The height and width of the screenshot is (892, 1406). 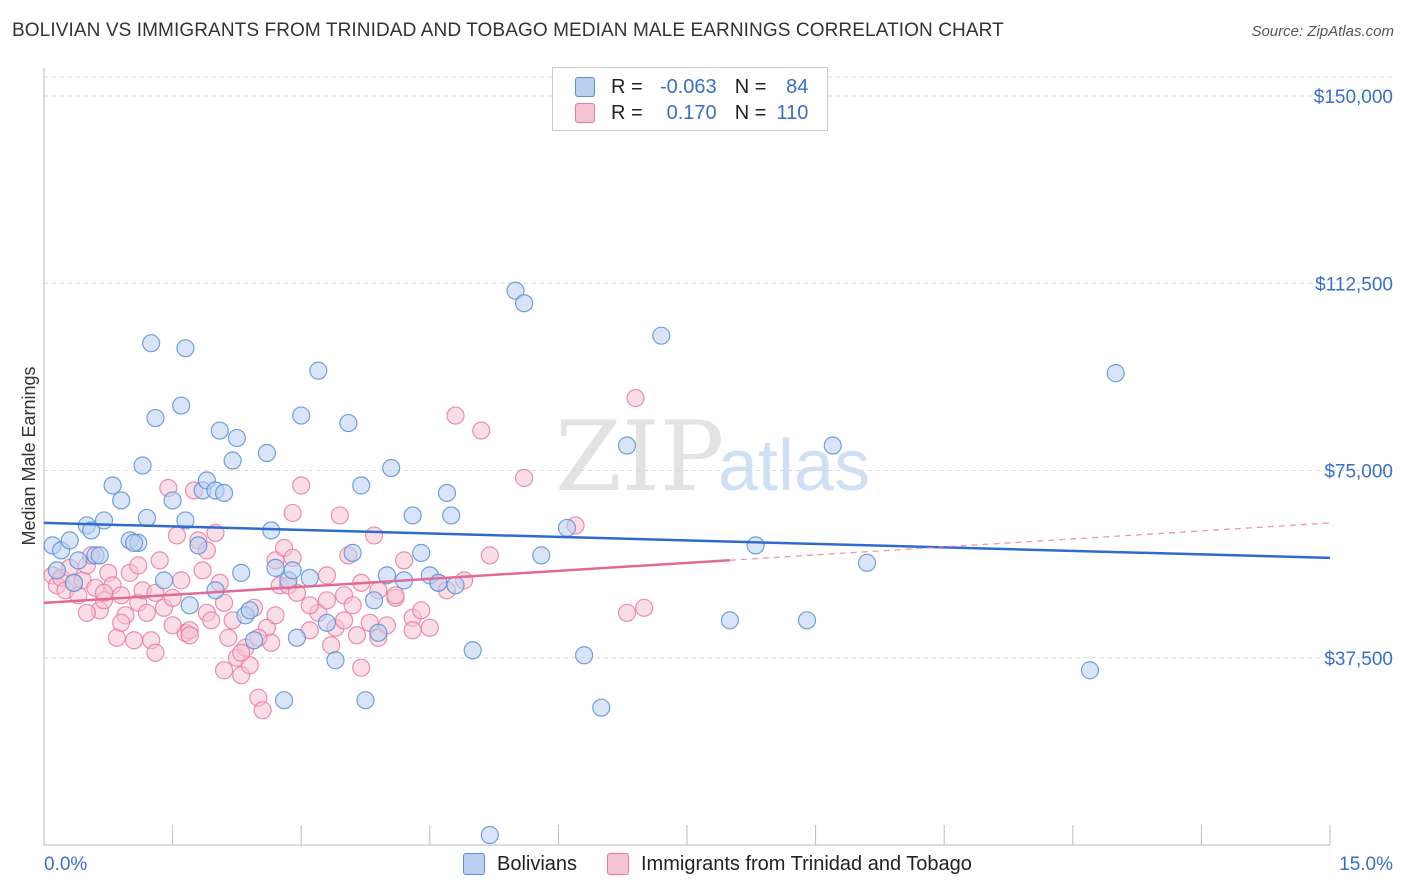 What do you see at coordinates (750, 86) in the screenshot?
I see `n-label: N =` at bounding box center [750, 86].